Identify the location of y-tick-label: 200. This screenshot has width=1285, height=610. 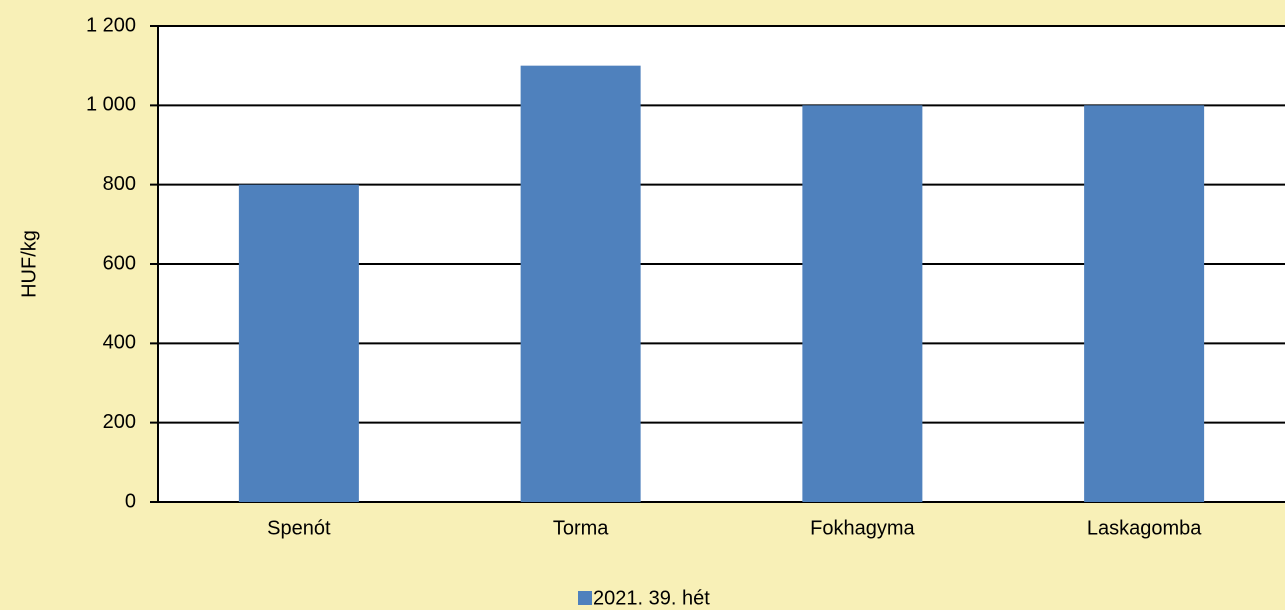
(119, 422).